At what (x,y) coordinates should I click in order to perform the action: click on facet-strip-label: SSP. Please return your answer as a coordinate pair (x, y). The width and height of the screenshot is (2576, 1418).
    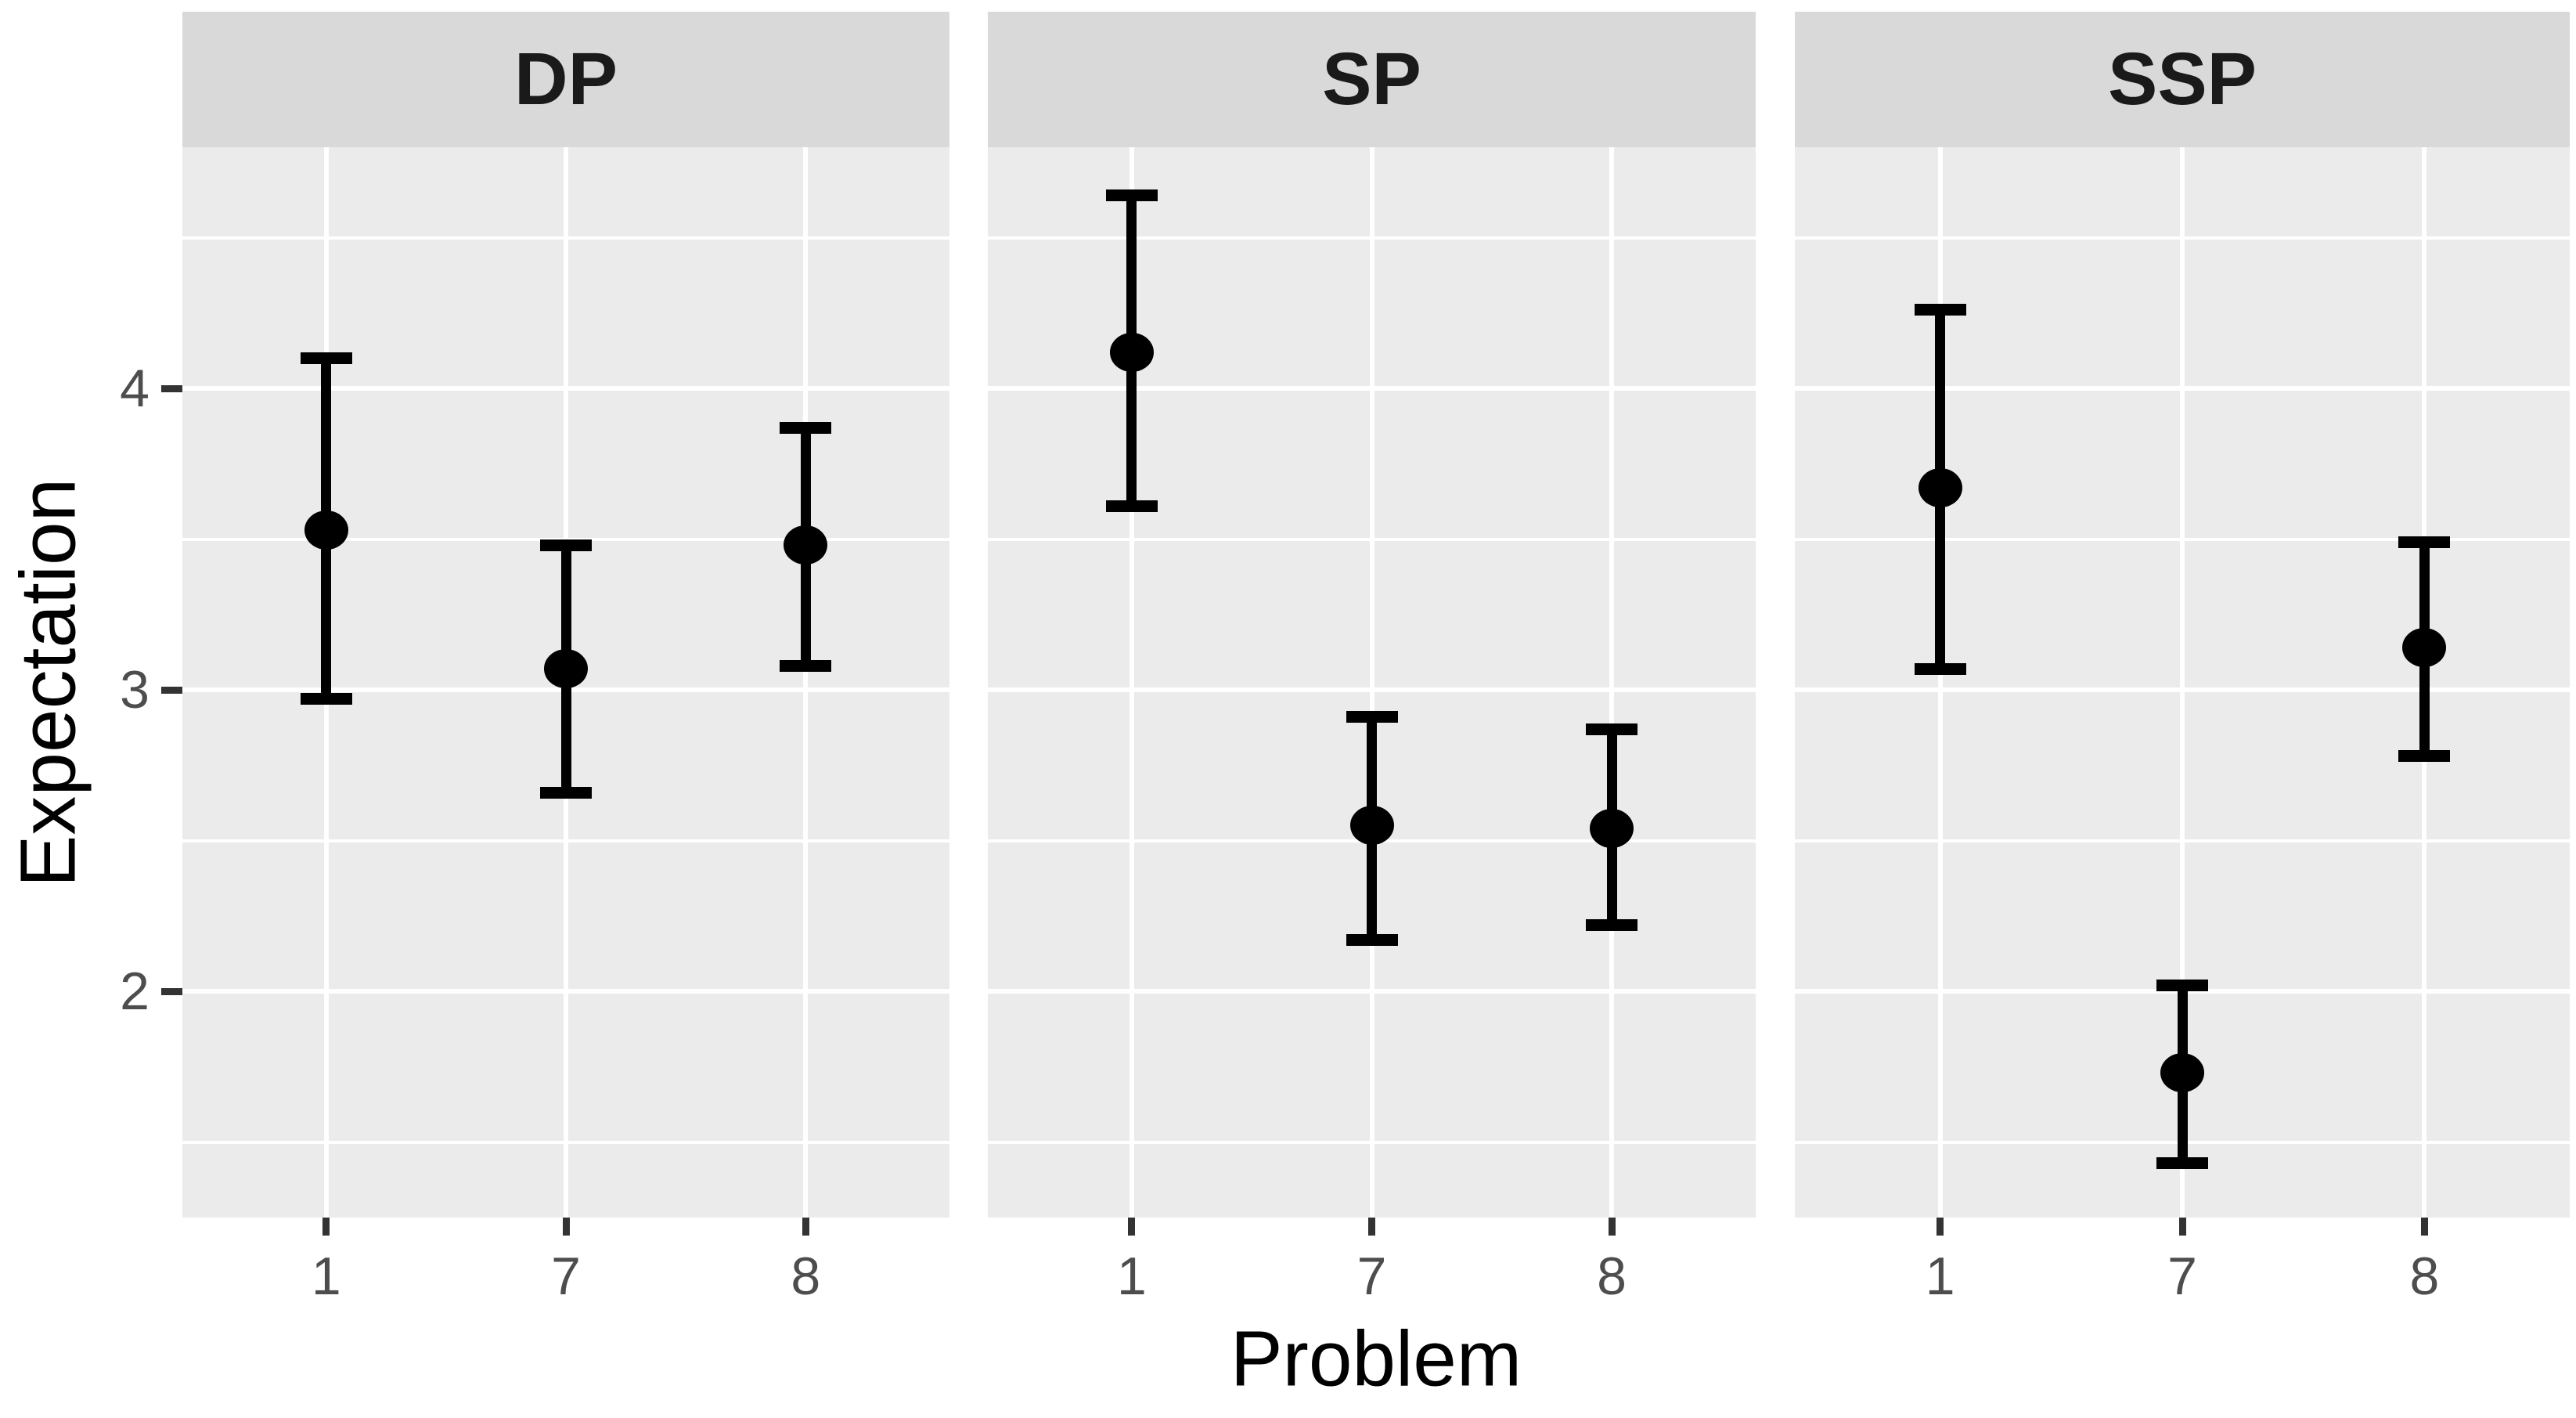
    Looking at the image, I should click on (2182, 79).